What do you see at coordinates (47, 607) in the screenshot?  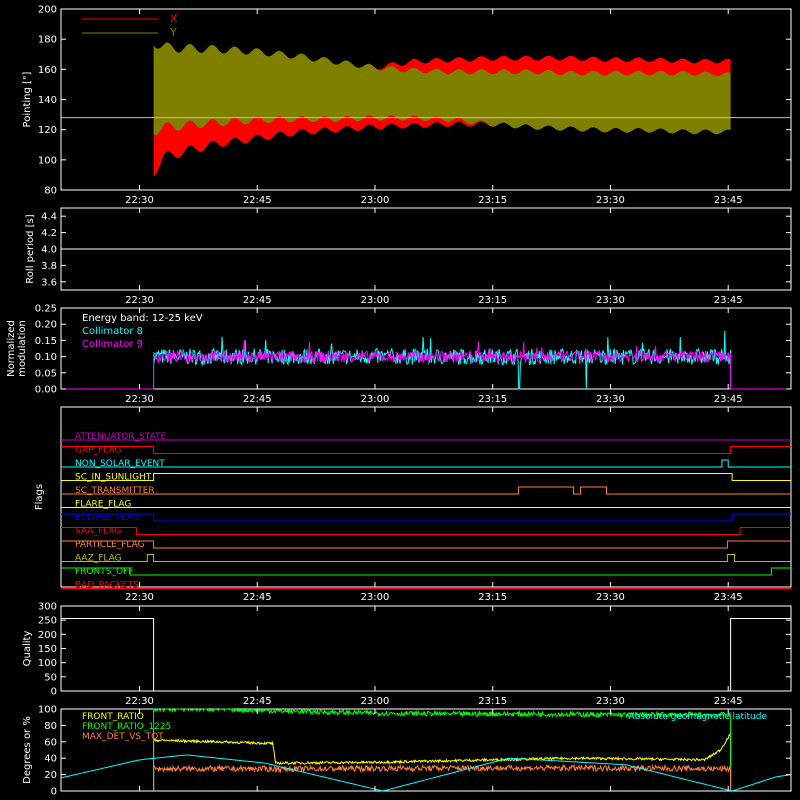 I see `y-tick-label: 300` at bounding box center [47, 607].